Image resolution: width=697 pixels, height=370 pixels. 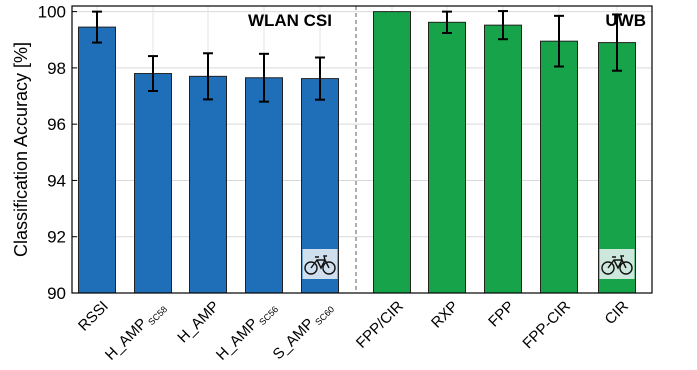 I want to click on group-label-wlan: WLAN CSI, so click(x=290, y=20).